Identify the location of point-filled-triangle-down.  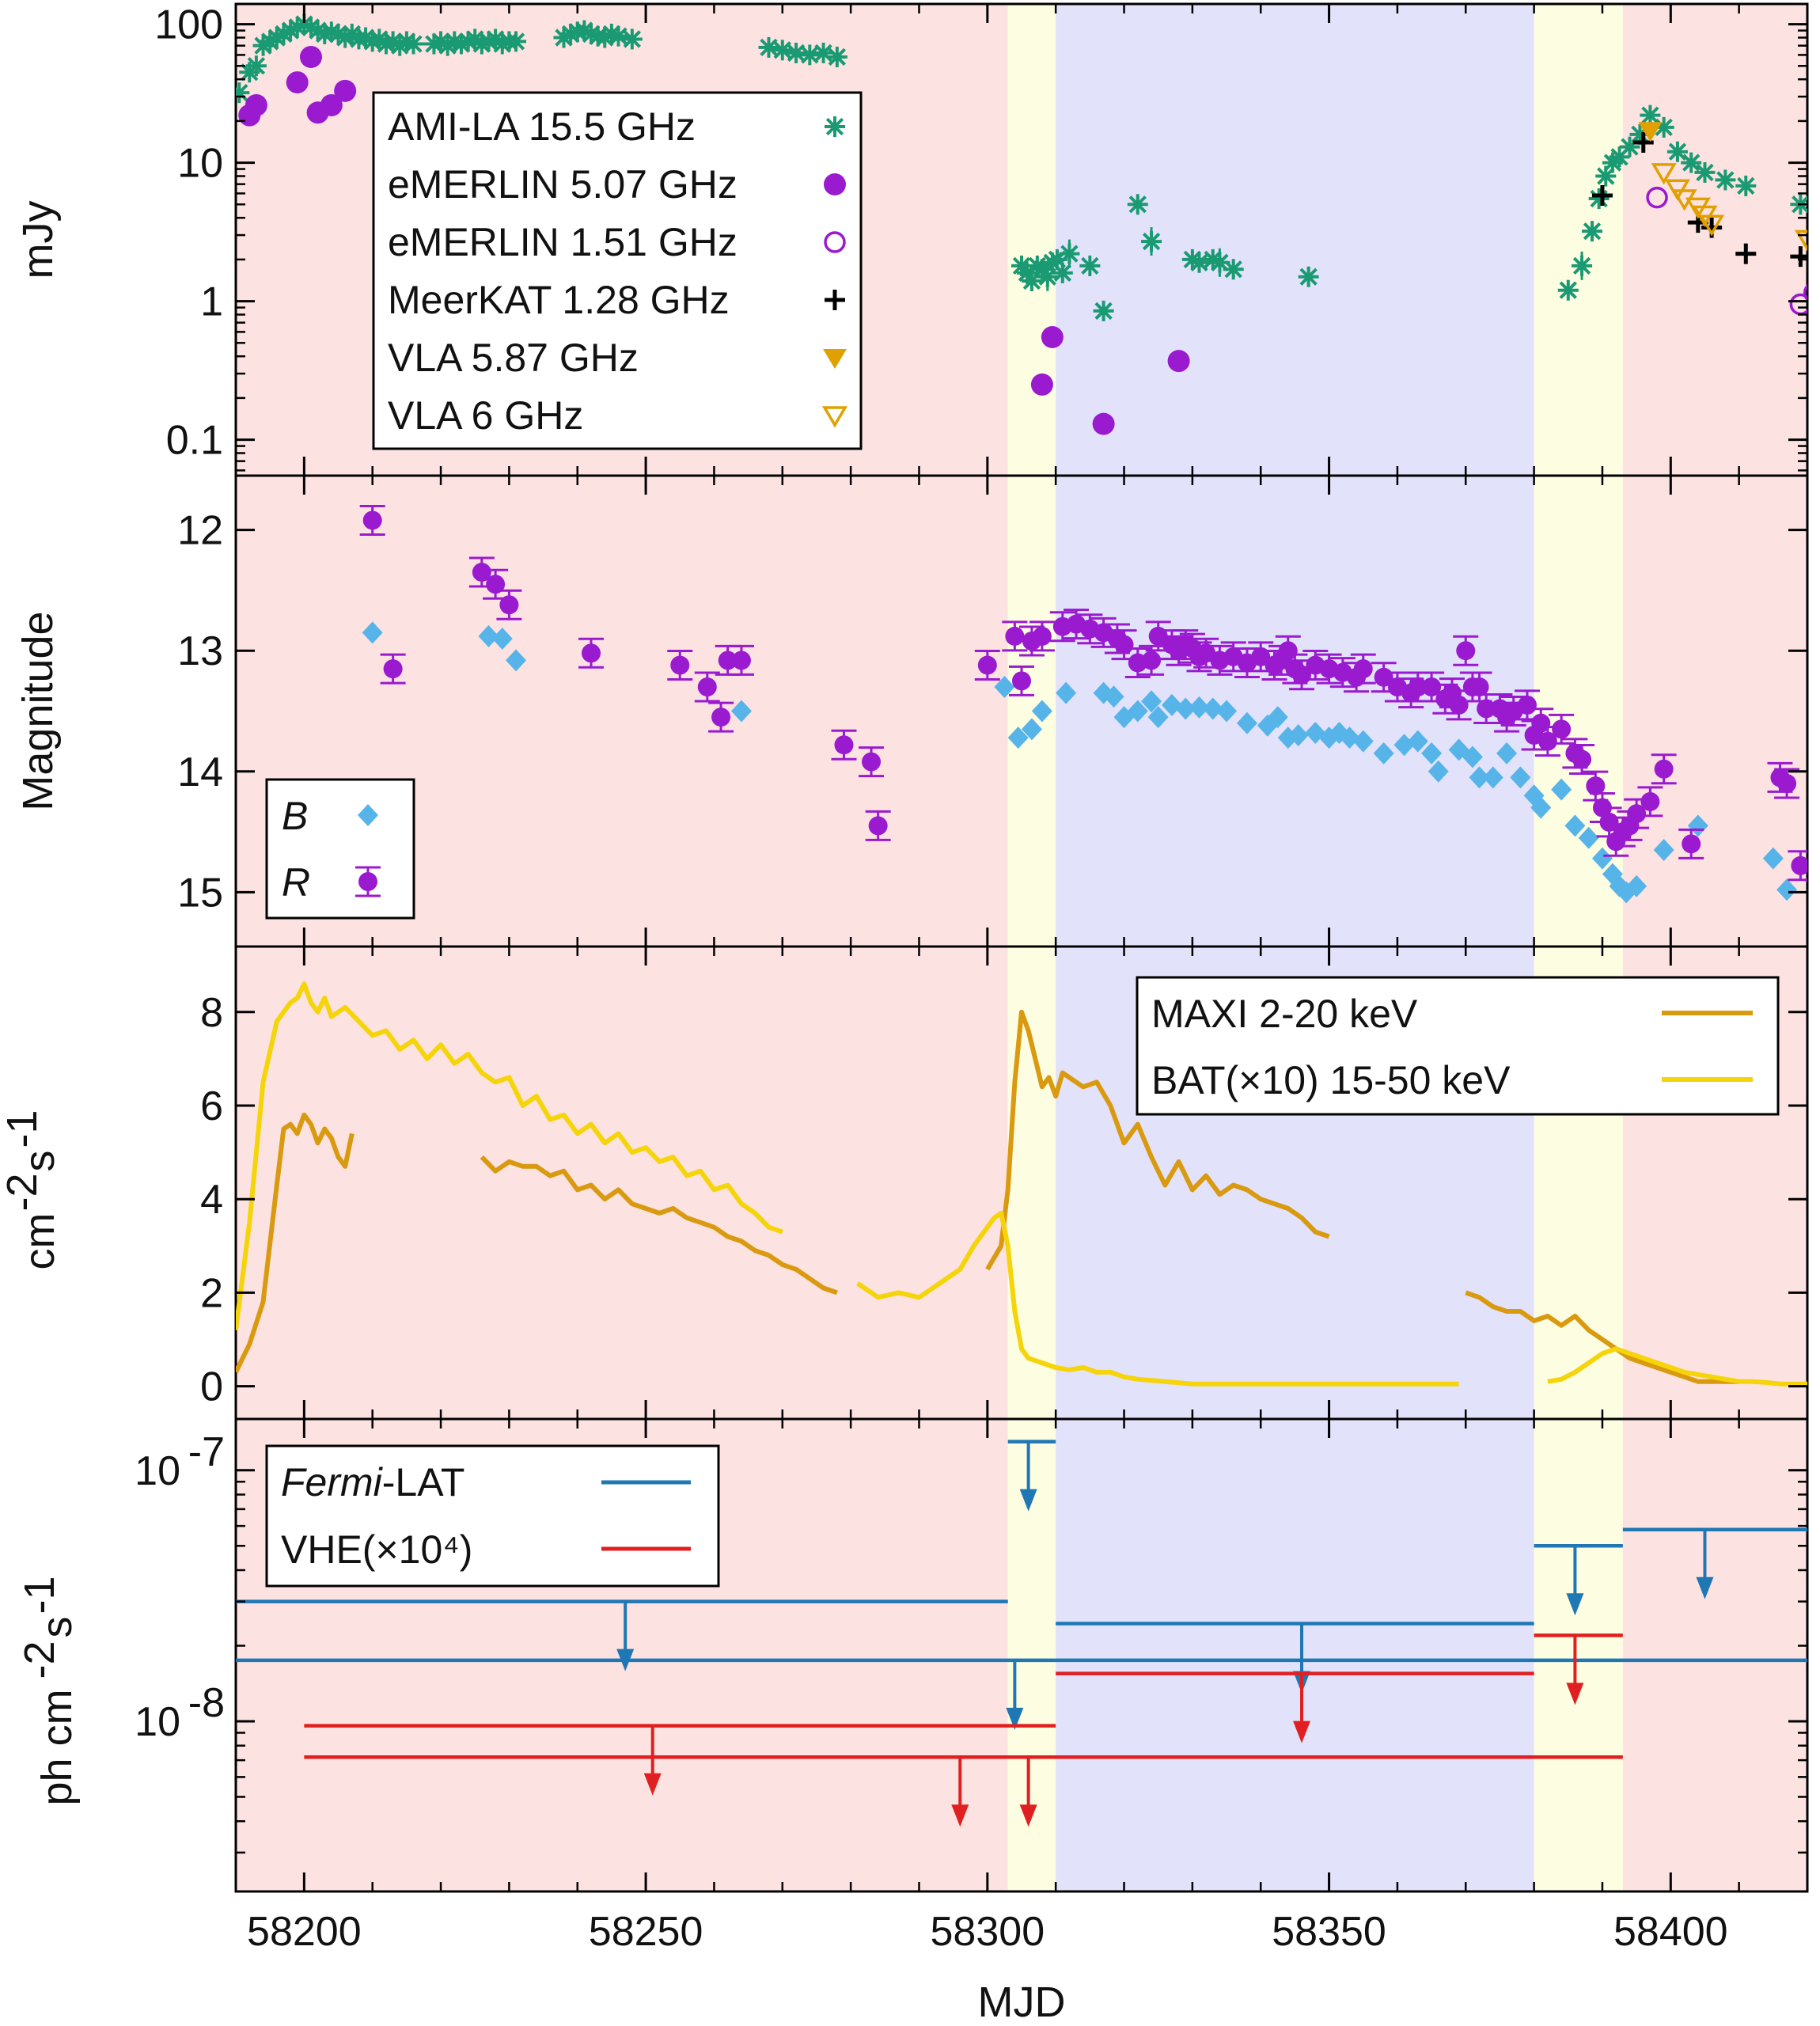
(1650, 132).